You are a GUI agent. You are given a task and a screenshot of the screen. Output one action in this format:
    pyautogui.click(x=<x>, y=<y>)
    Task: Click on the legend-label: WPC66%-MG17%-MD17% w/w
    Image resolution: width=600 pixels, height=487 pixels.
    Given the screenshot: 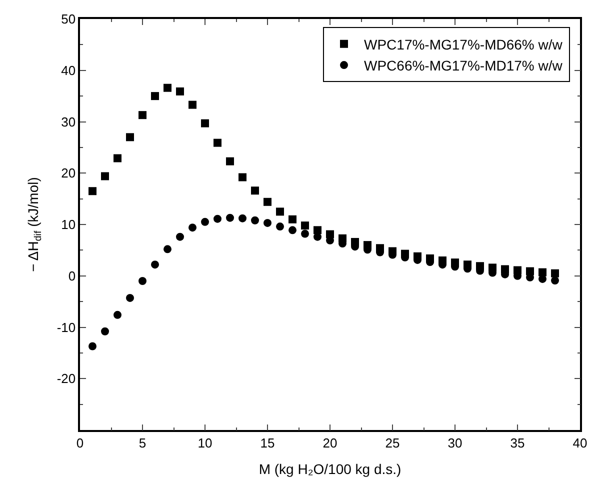 What is the action you would take?
    pyautogui.click(x=464, y=65)
    